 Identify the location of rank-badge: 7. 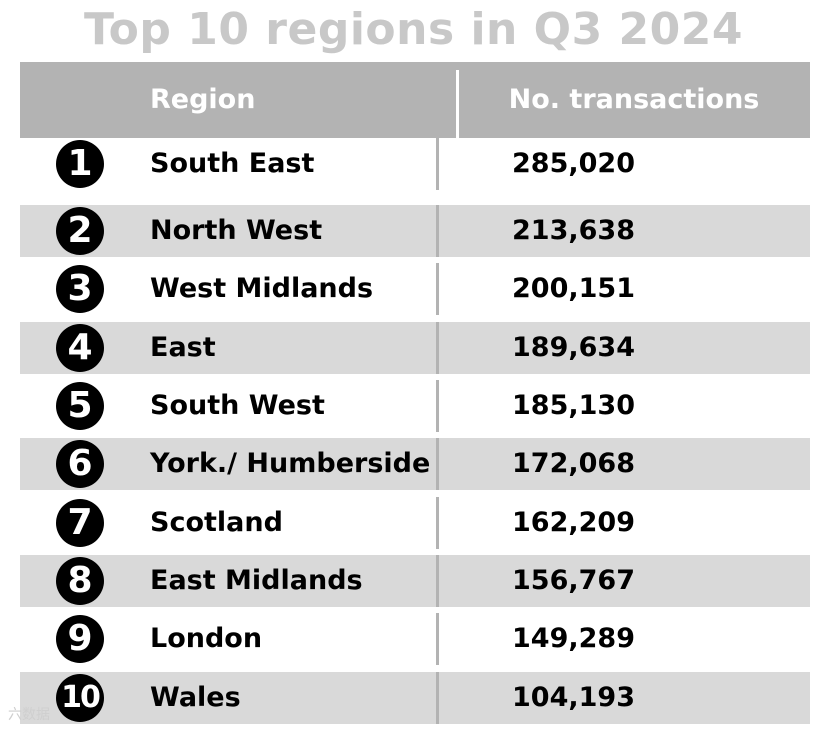
(80, 523).